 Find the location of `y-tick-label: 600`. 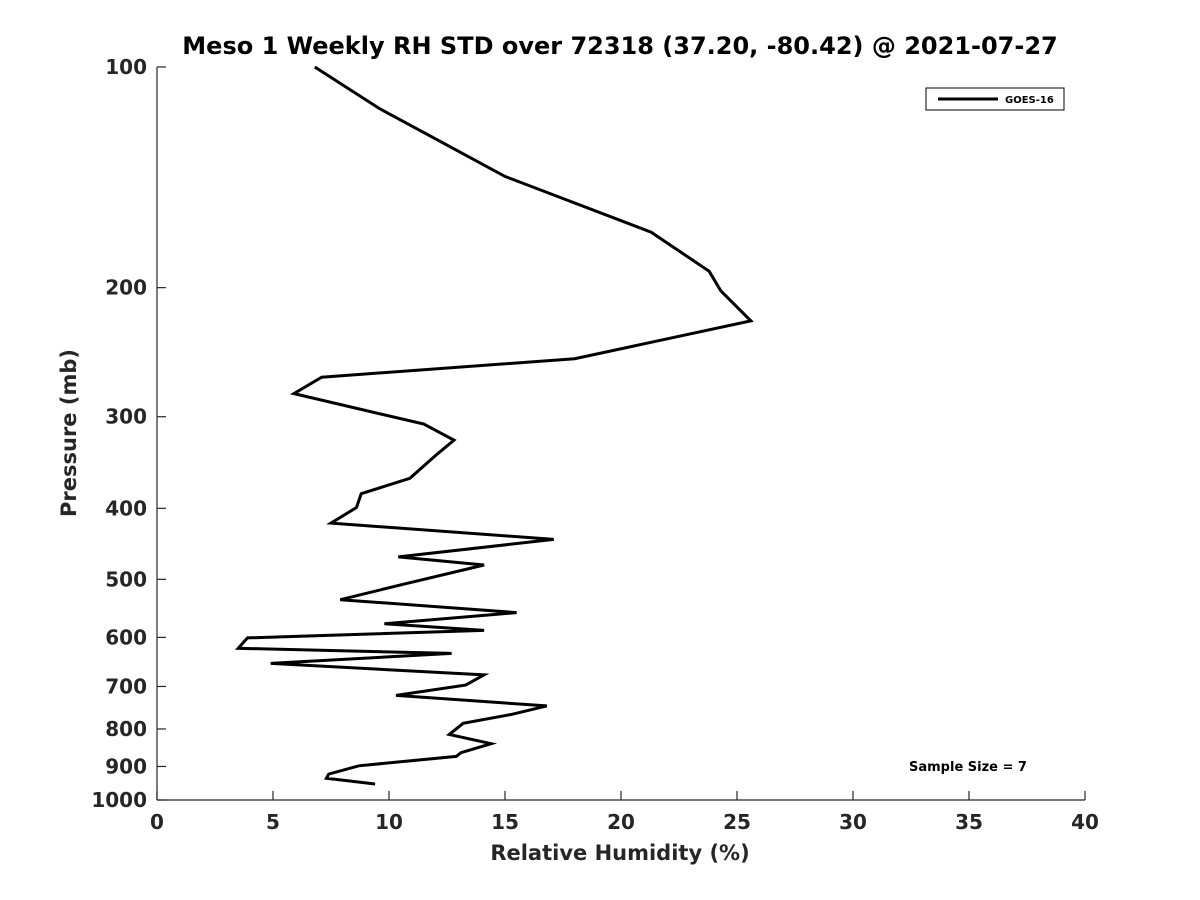

y-tick-label: 600 is located at coordinates (126, 637).